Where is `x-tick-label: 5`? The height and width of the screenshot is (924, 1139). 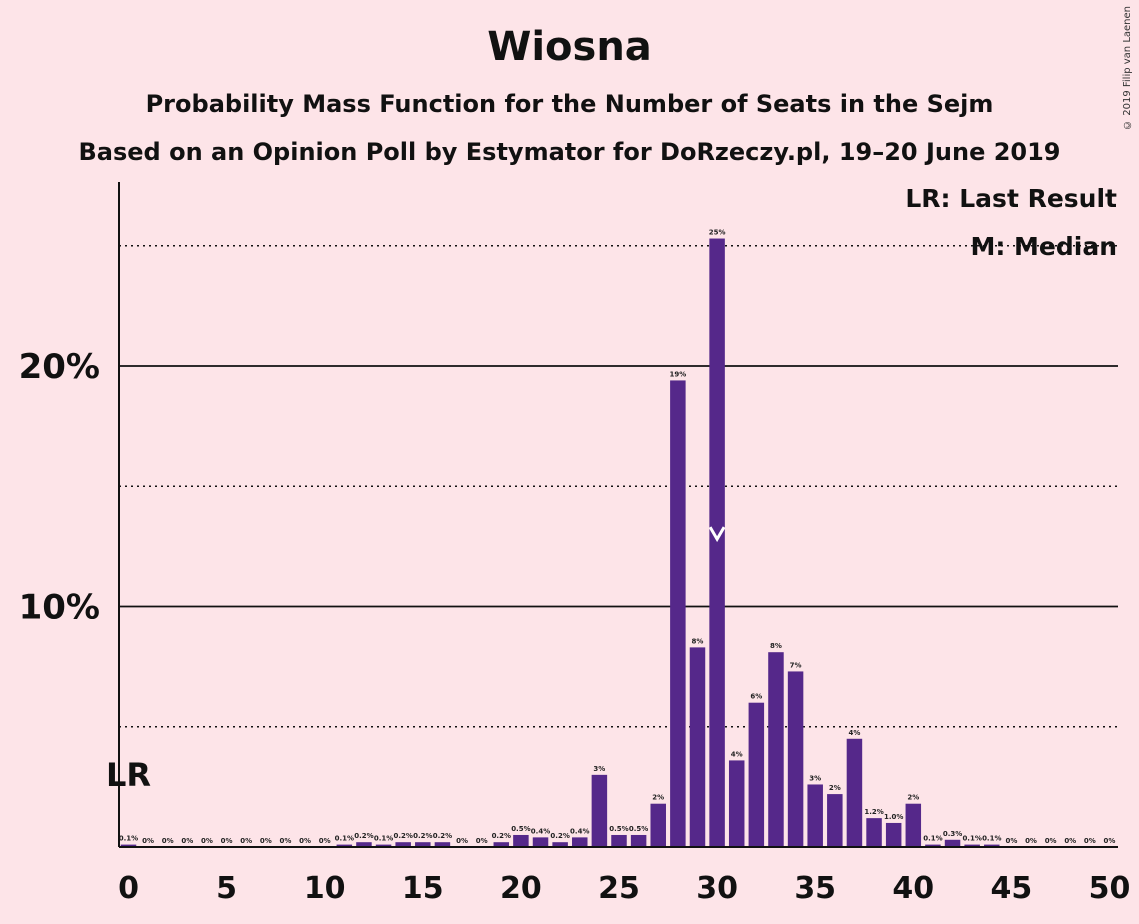 x-tick-label: 5 is located at coordinates (226, 888).